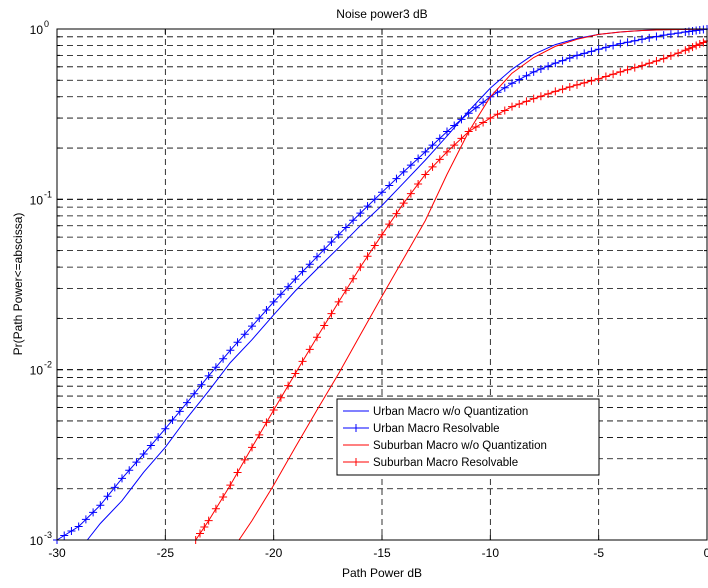 Image resolution: width=708 pixels, height=588 pixels. Describe the element at coordinates (460, 446) in the screenshot. I see `legend-label: Suburban Macro w/o Quantization` at that location.